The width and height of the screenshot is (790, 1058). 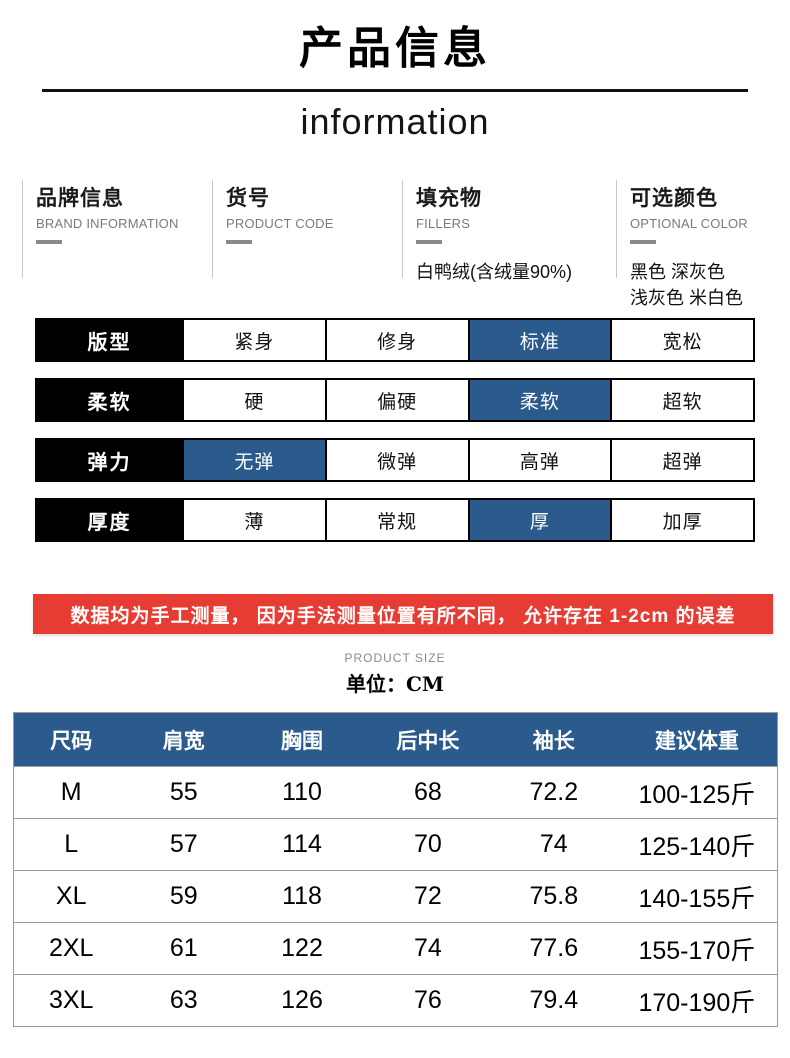 What do you see at coordinates (302, 792) in the screenshot?
I see `size-table-cell: 110` at bounding box center [302, 792].